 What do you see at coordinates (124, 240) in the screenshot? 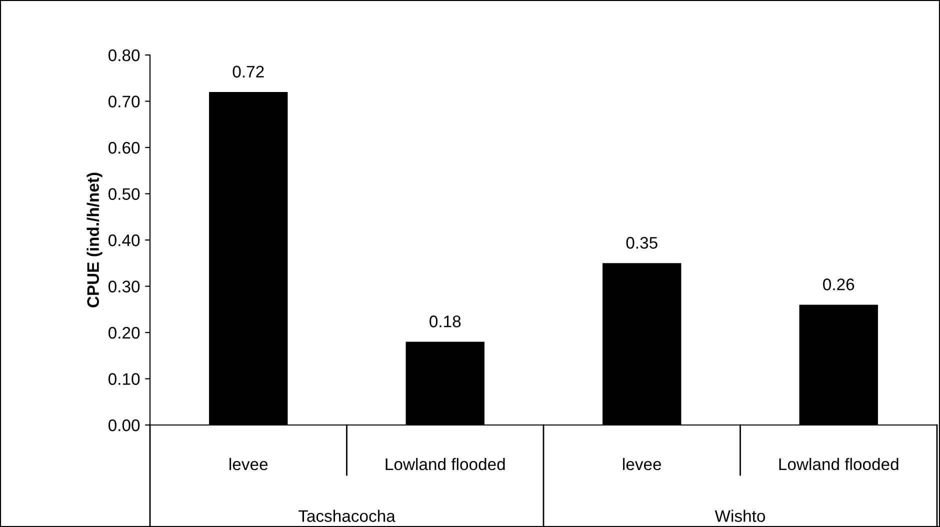
I see `y-tick-label: 0.40` at bounding box center [124, 240].